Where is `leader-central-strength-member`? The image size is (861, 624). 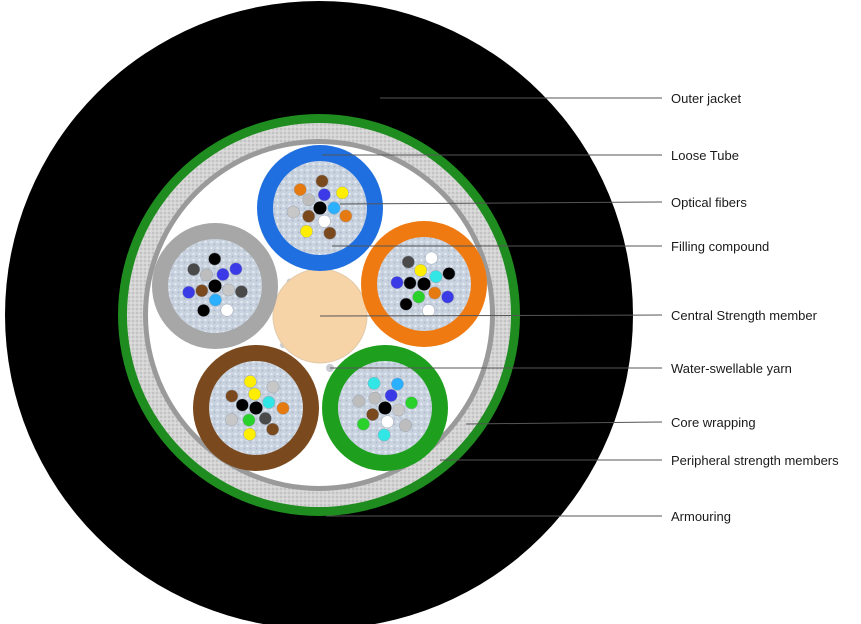
leader-central-strength-member is located at coordinates (491, 315).